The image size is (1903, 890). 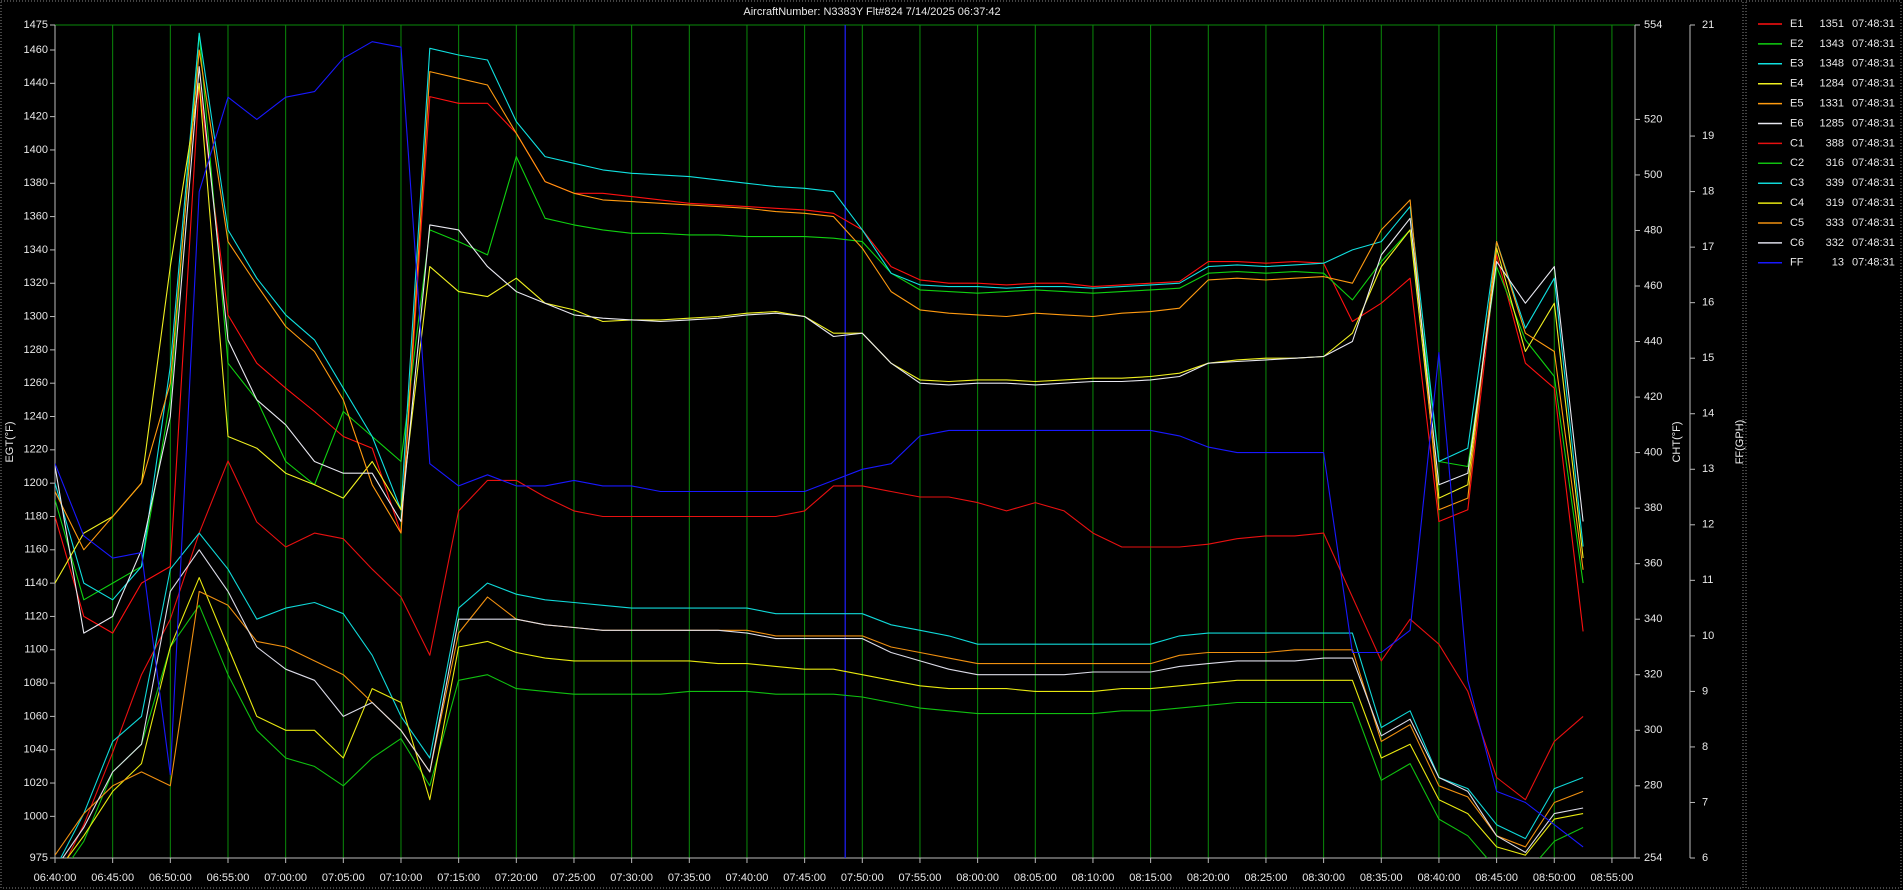 What do you see at coordinates (170, 878) in the screenshot?
I see `x-tick-label: 06:50:00` at bounding box center [170, 878].